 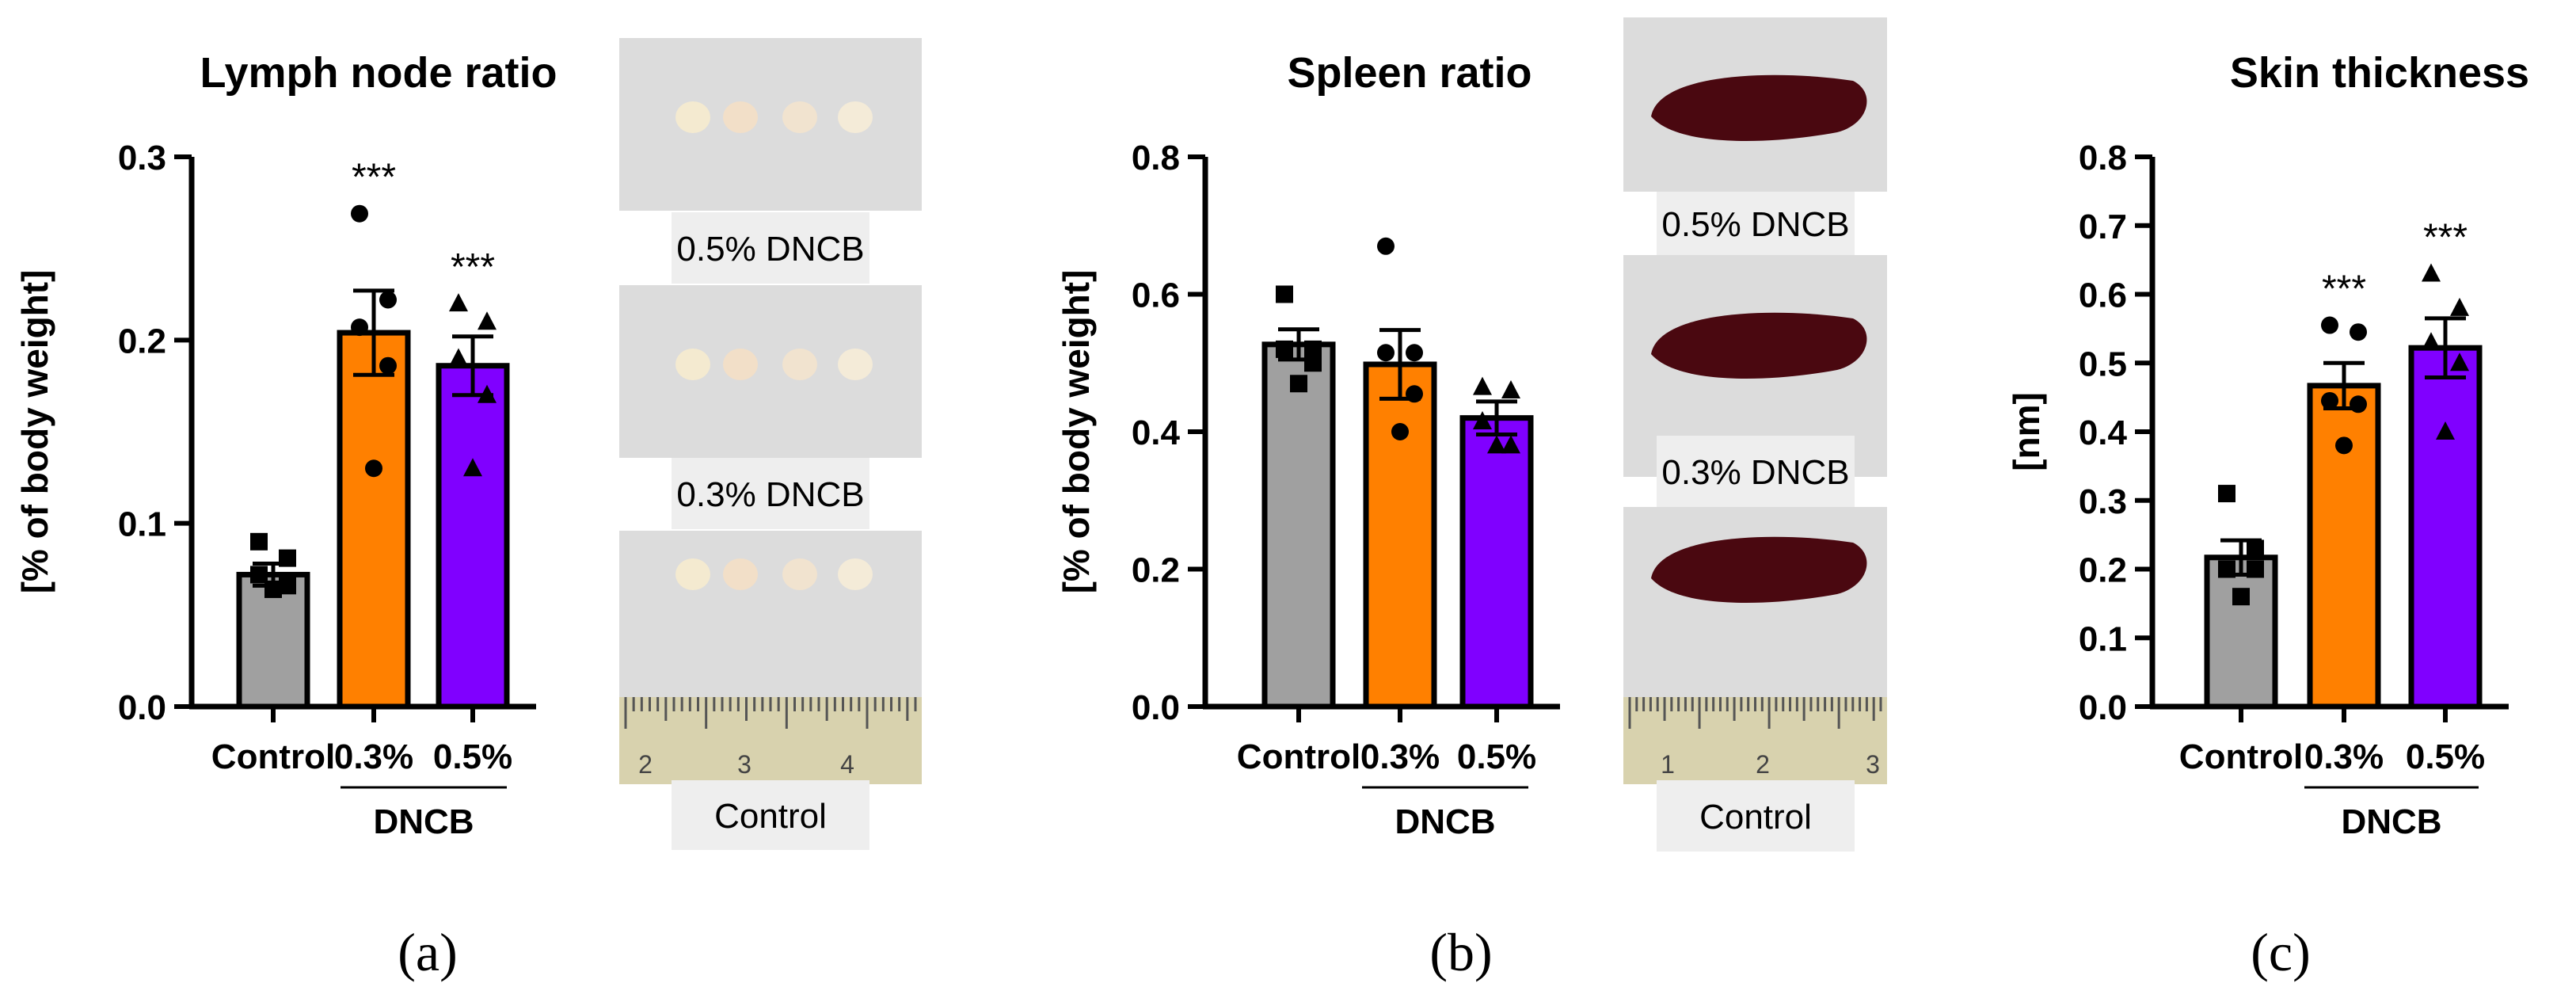 What do you see at coordinates (2103, 570) in the screenshot?
I see `y-tick-label: 0.2` at bounding box center [2103, 570].